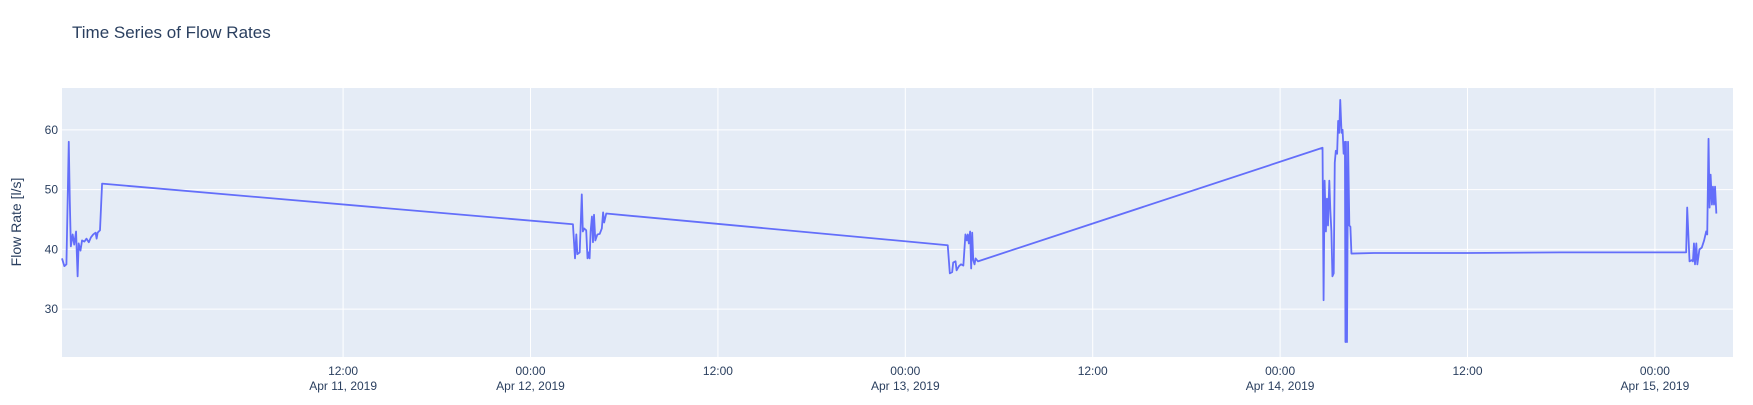  Describe the element at coordinates (171, 32) in the screenshot. I see `chart-title: Time Series of Flow Rates` at that location.